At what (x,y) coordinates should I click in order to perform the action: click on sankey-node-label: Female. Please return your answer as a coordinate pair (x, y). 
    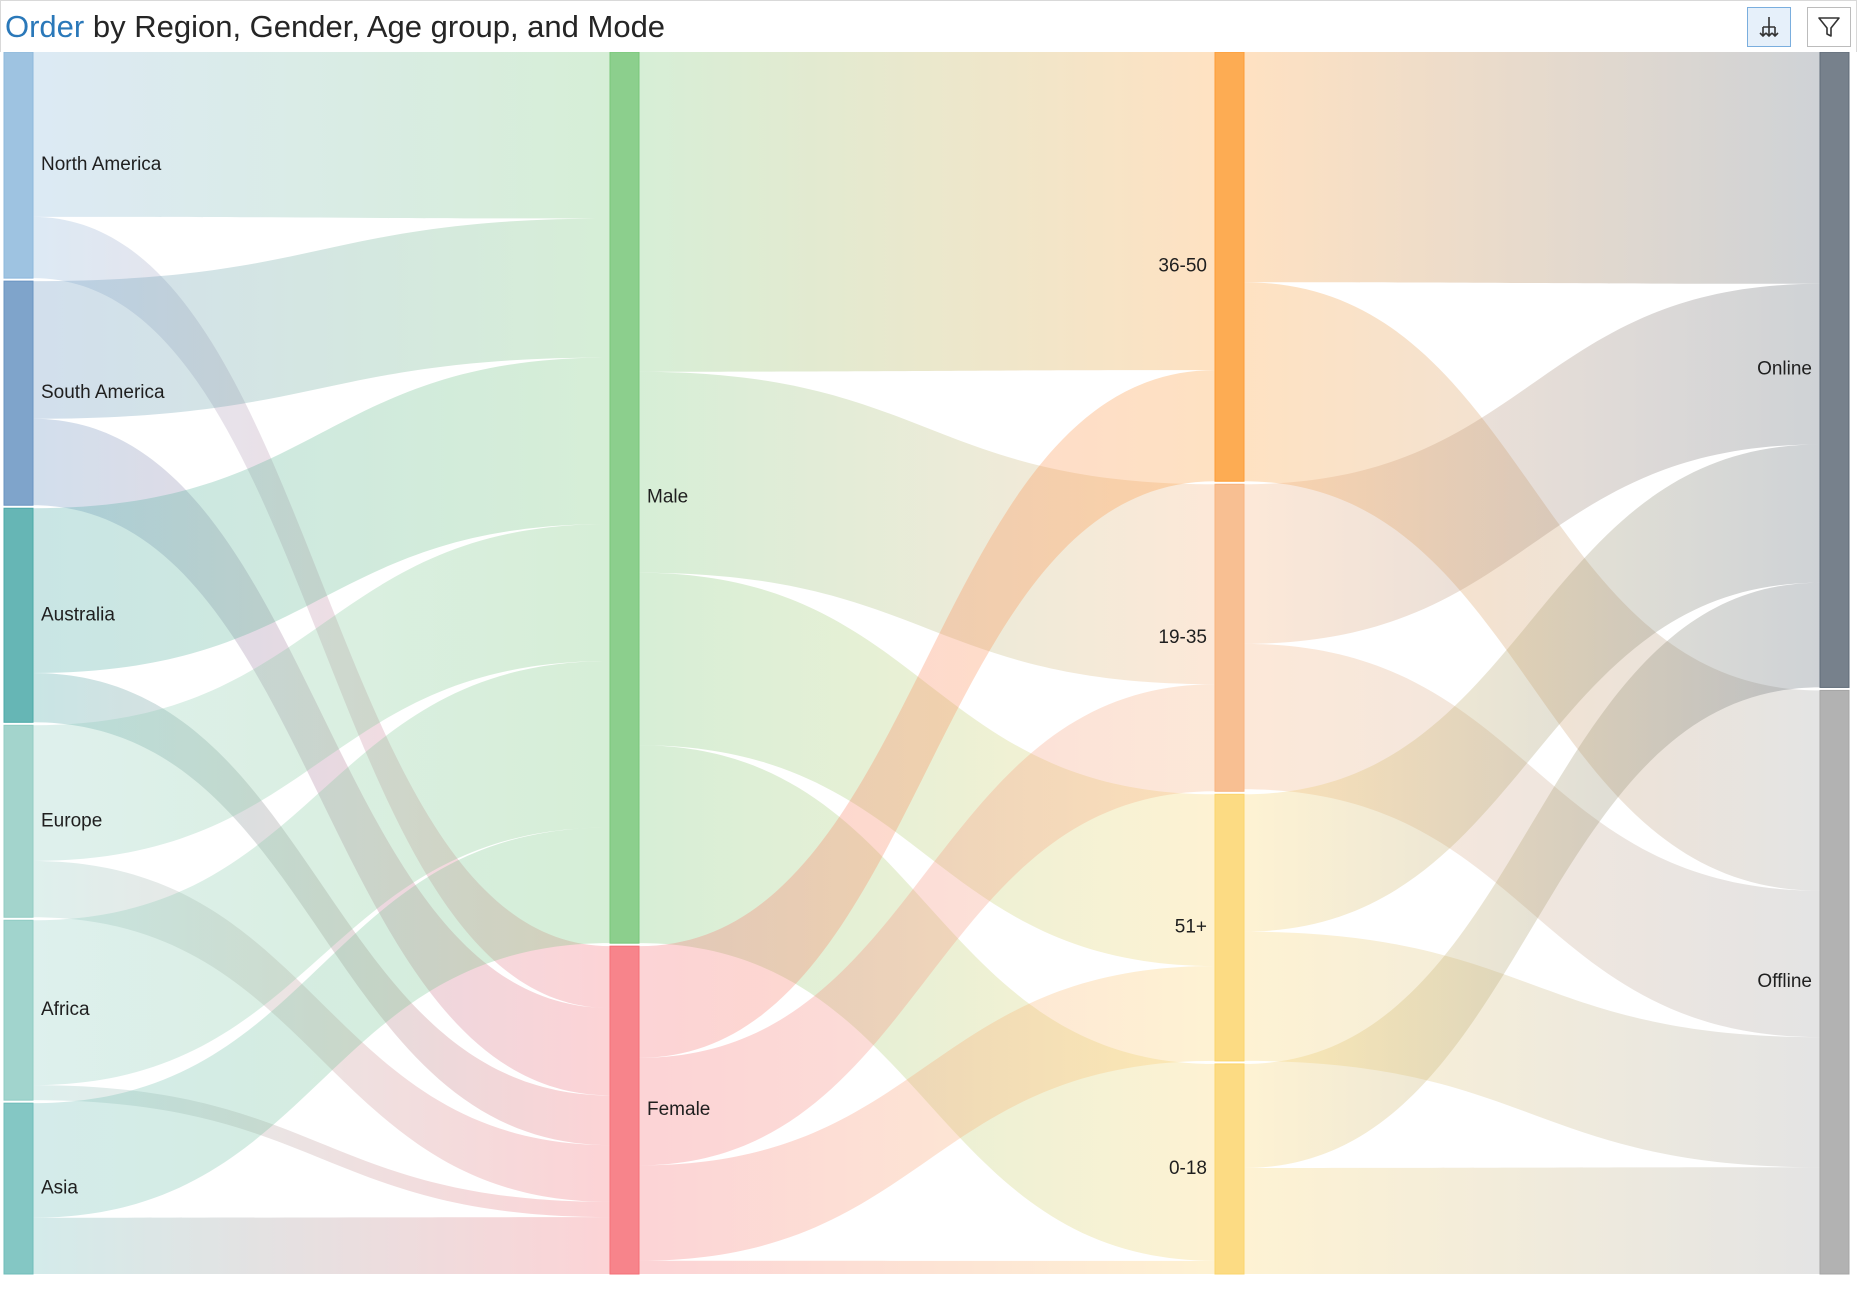
    Looking at the image, I should click on (678, 1109).